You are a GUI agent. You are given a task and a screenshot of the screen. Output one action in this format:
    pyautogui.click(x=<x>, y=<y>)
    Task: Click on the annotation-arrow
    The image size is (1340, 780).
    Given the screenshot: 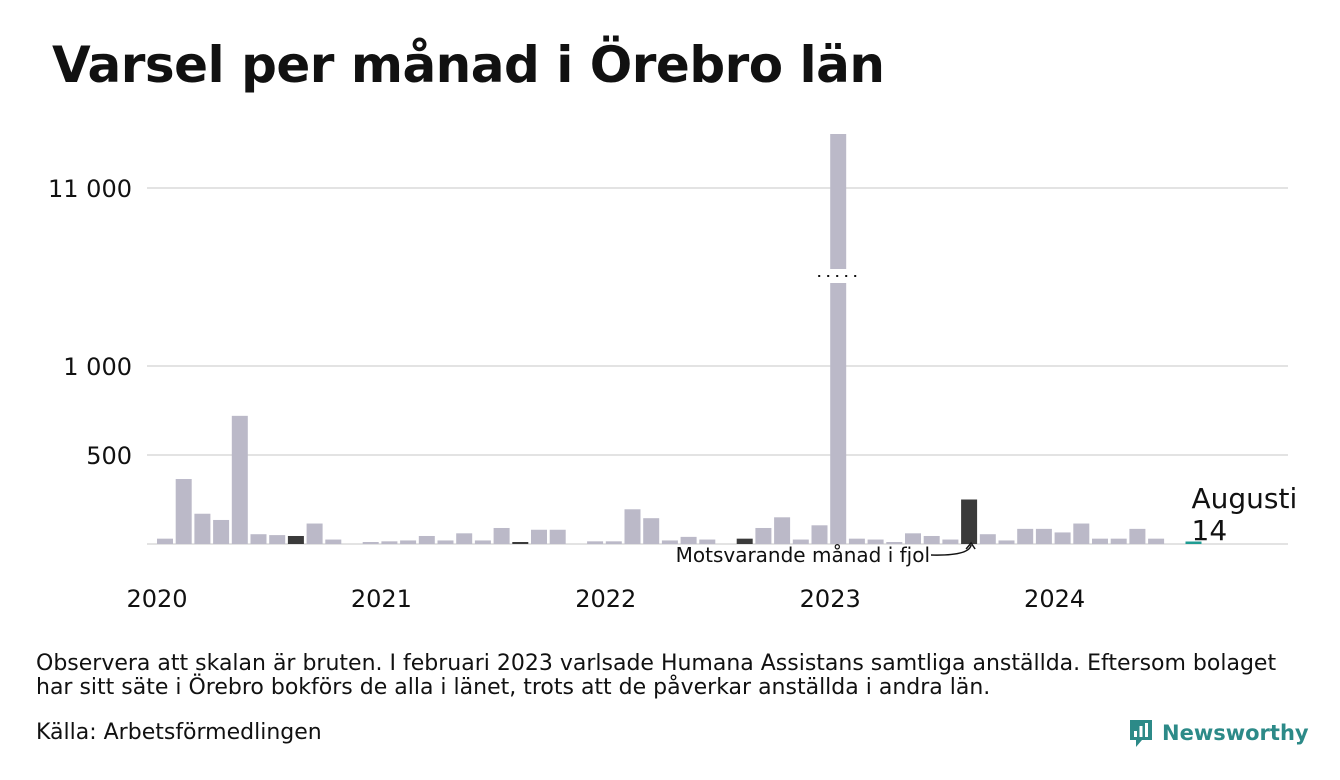 What is the action you would take?
    pyautogui.click(x=951, y=550)
    